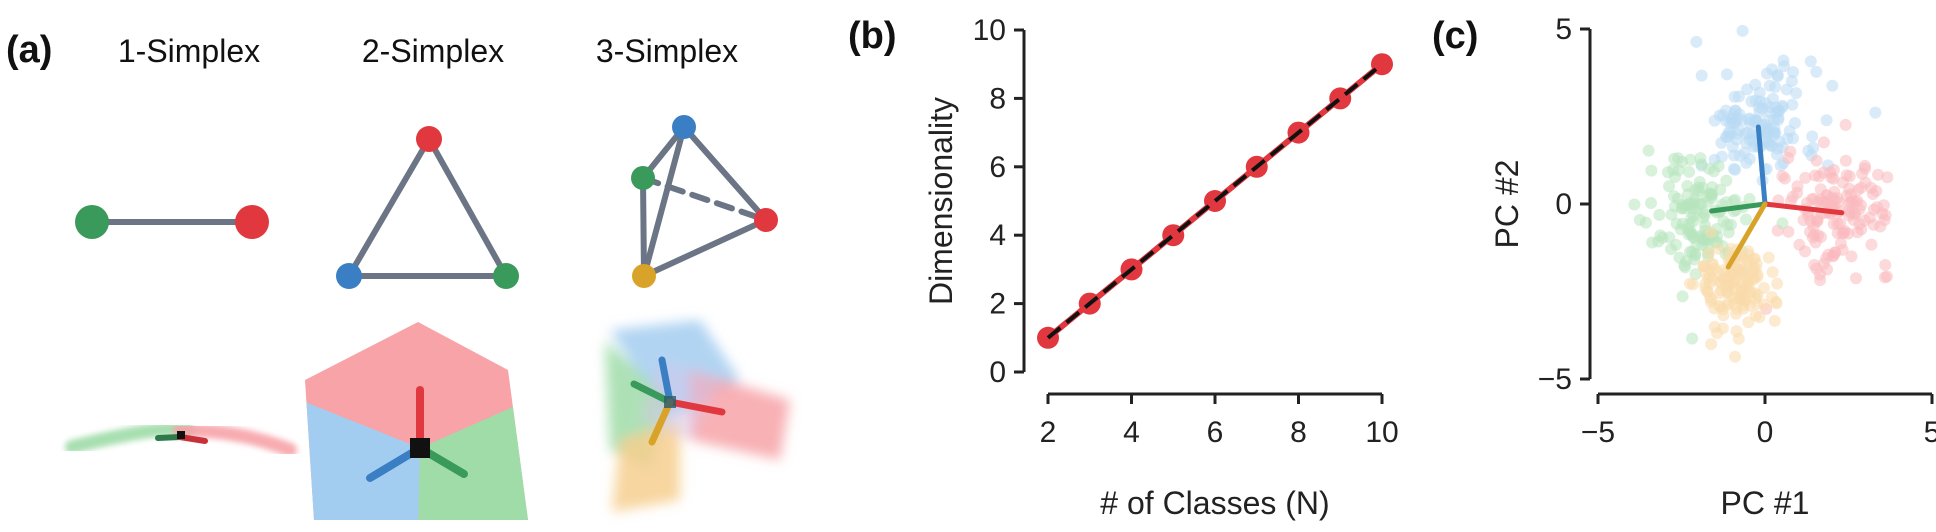 This screenshot has width=1936, height=532. Describe the element at coordinates (427, 207) in the screenshot. I see `two-simplex-edges` at that location.